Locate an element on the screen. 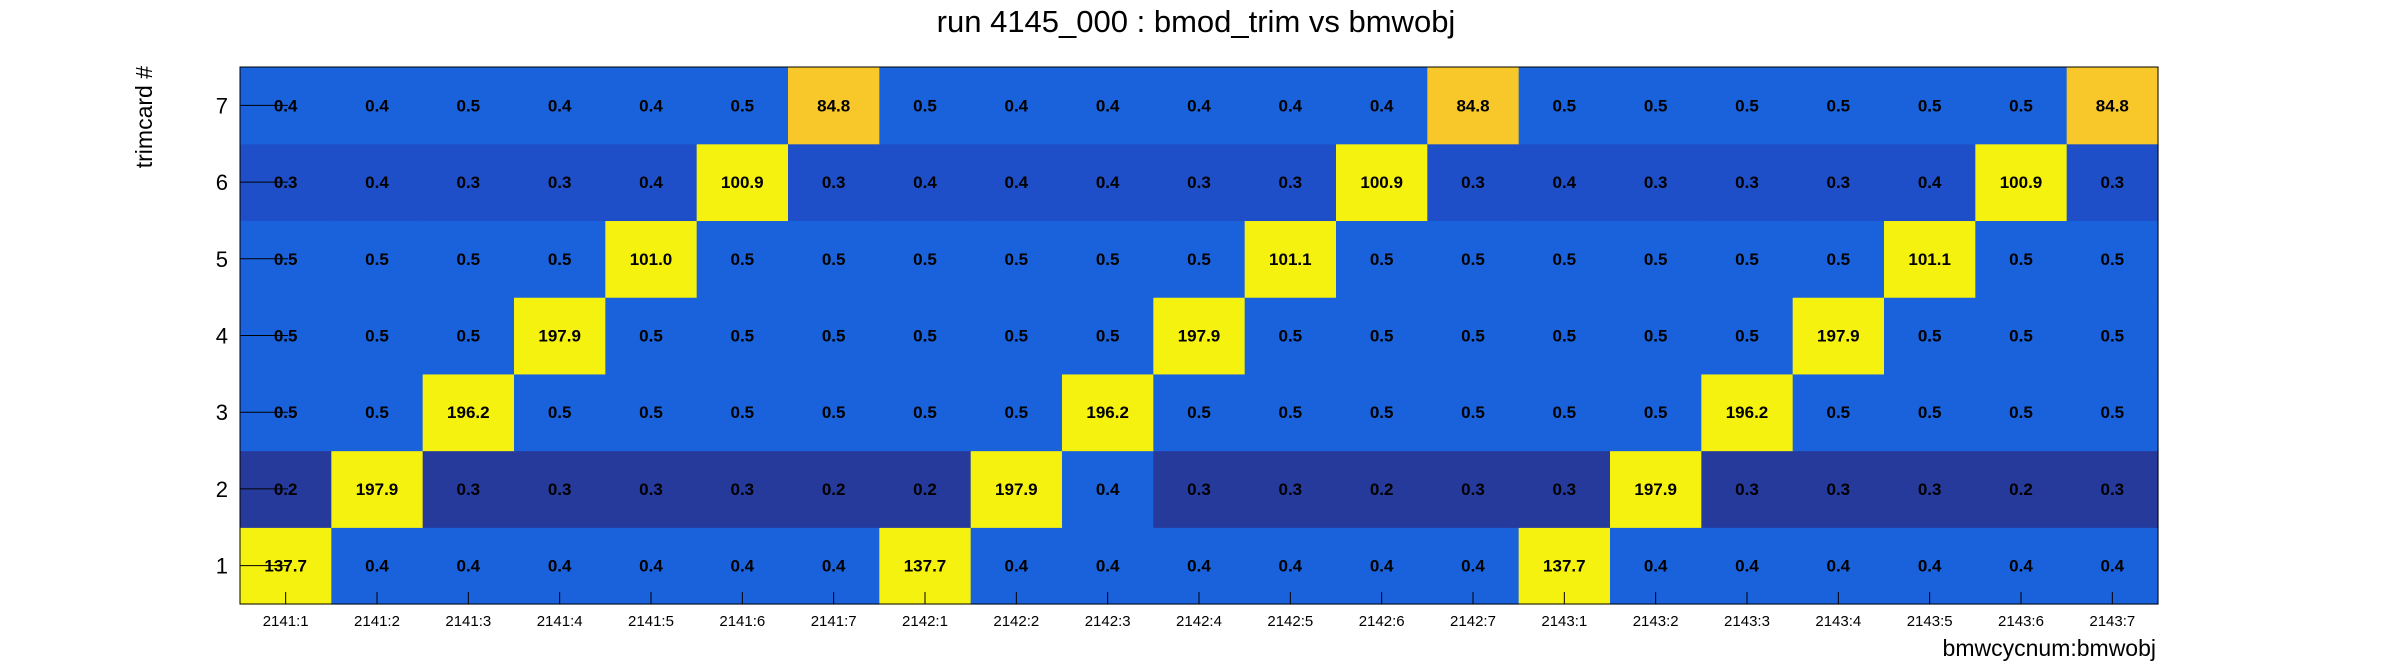 The width and height of the screenshot is (2396, 672). x-tick-label: 2142:7 is located at coordinates (1473, 621).